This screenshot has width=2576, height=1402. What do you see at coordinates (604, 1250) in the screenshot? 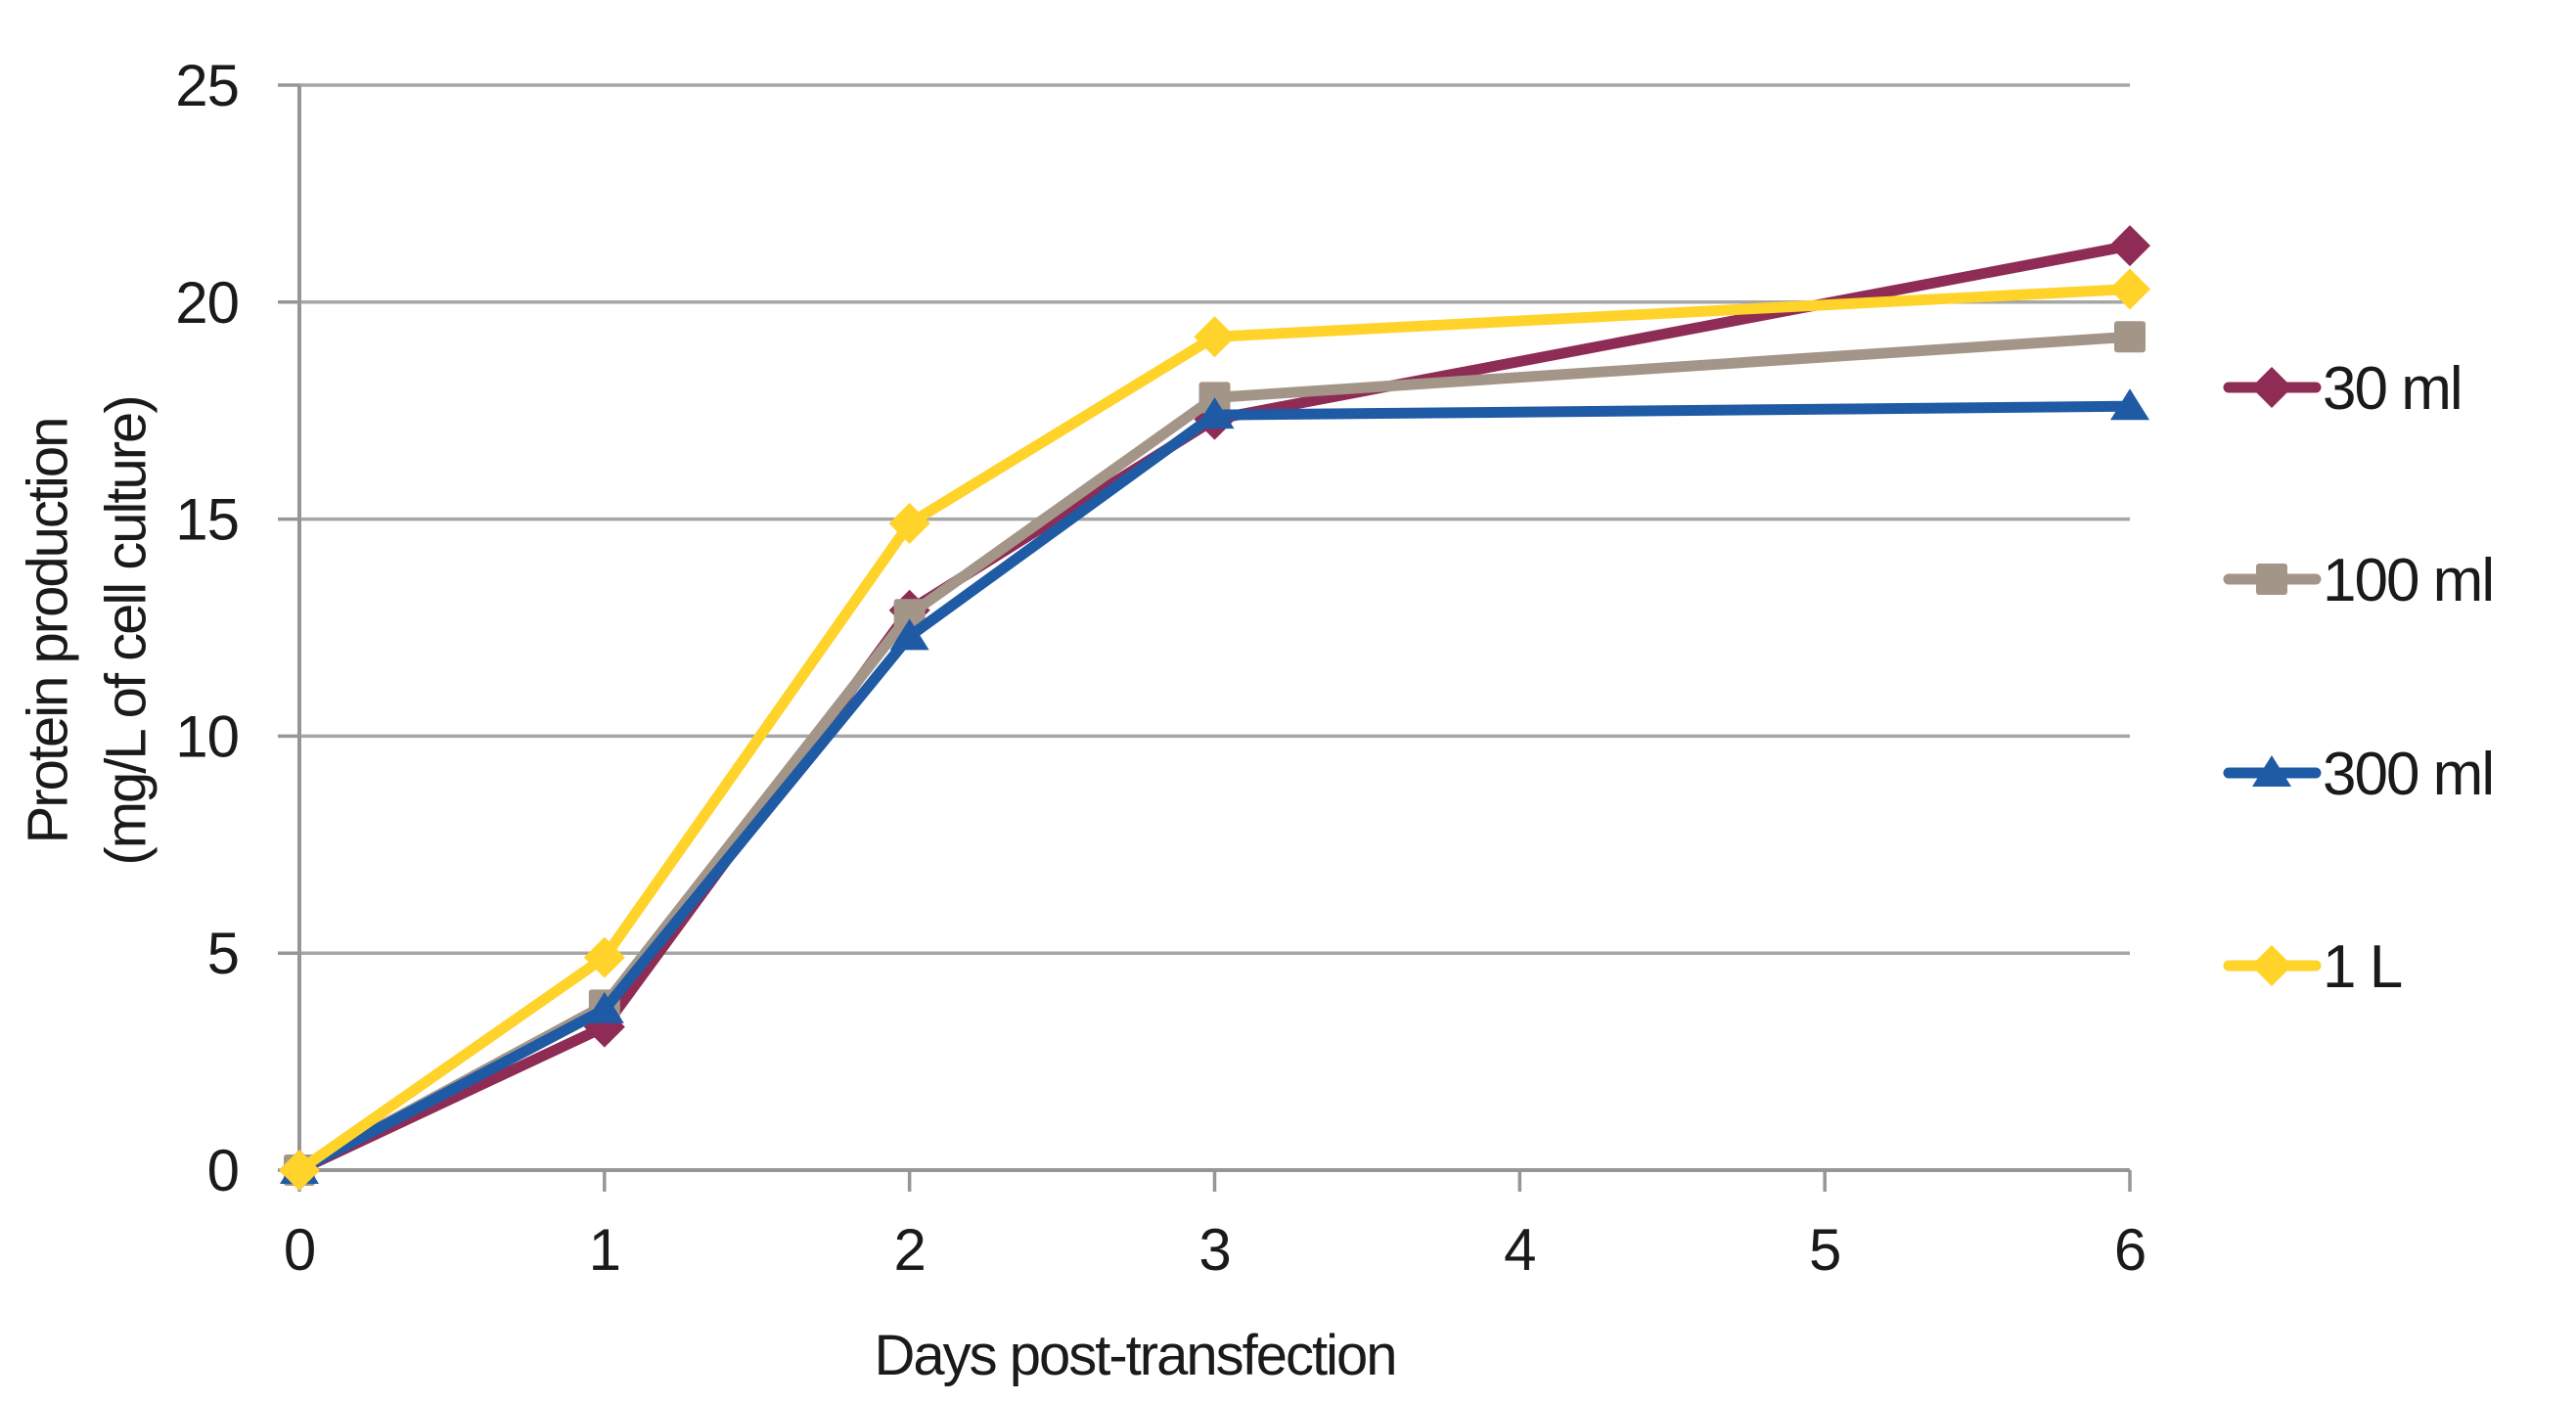
I see `x-tick-label-1: 1` at bounding box center [604, 1250].